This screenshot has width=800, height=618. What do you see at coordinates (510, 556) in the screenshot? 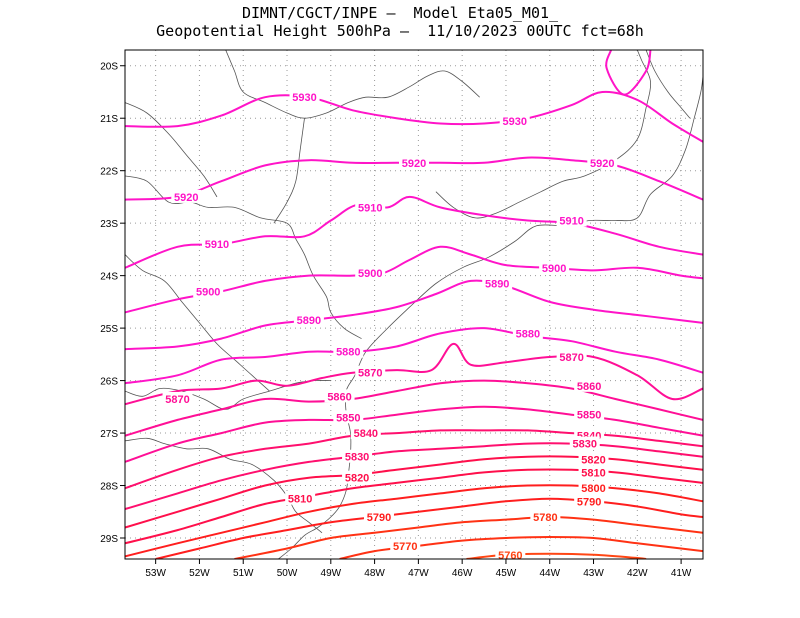
I see `contour-label: 5760` at bounding box center [510, 556].